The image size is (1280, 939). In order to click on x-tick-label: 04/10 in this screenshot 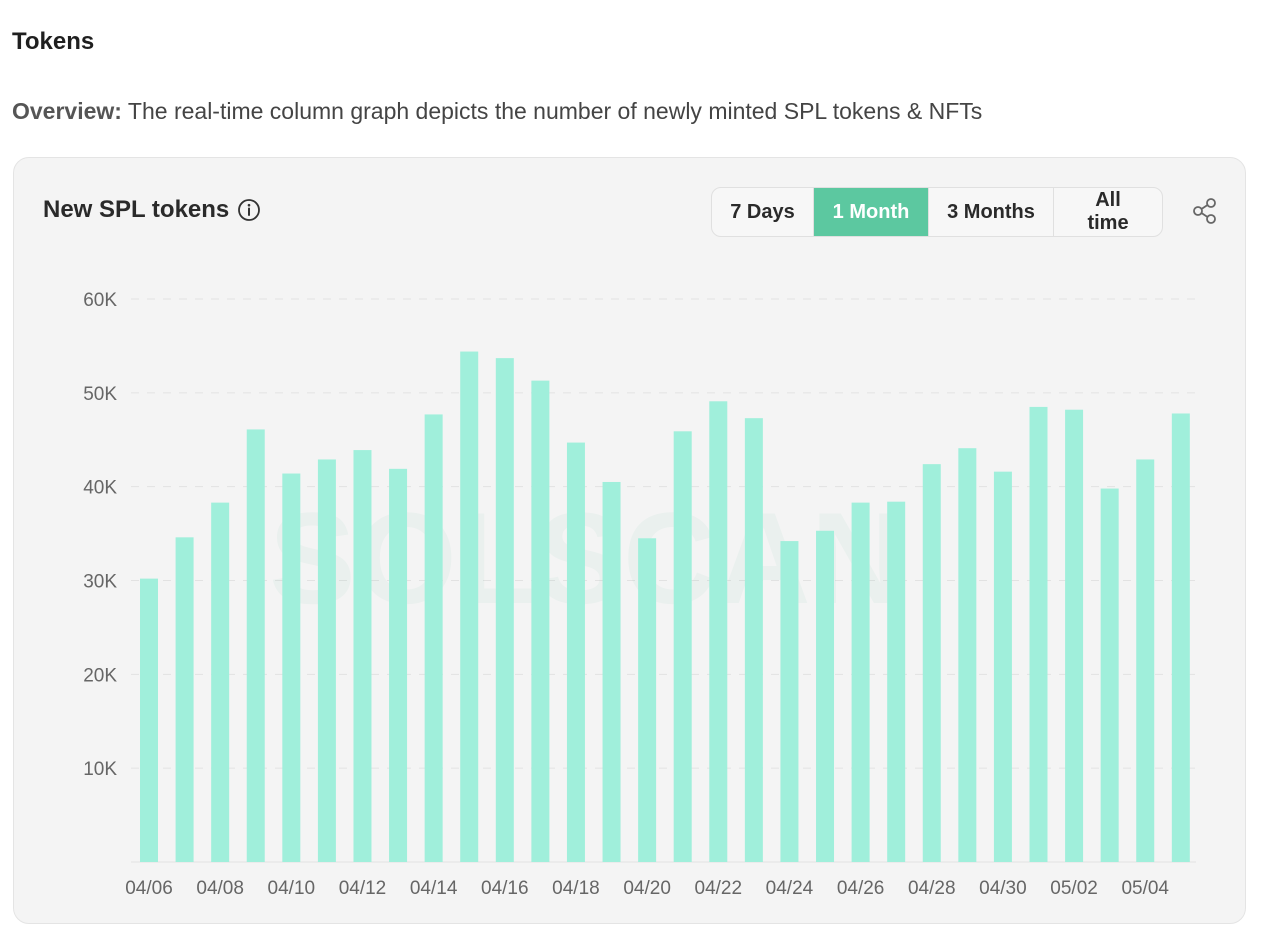, I will do `click(292, 888)`.